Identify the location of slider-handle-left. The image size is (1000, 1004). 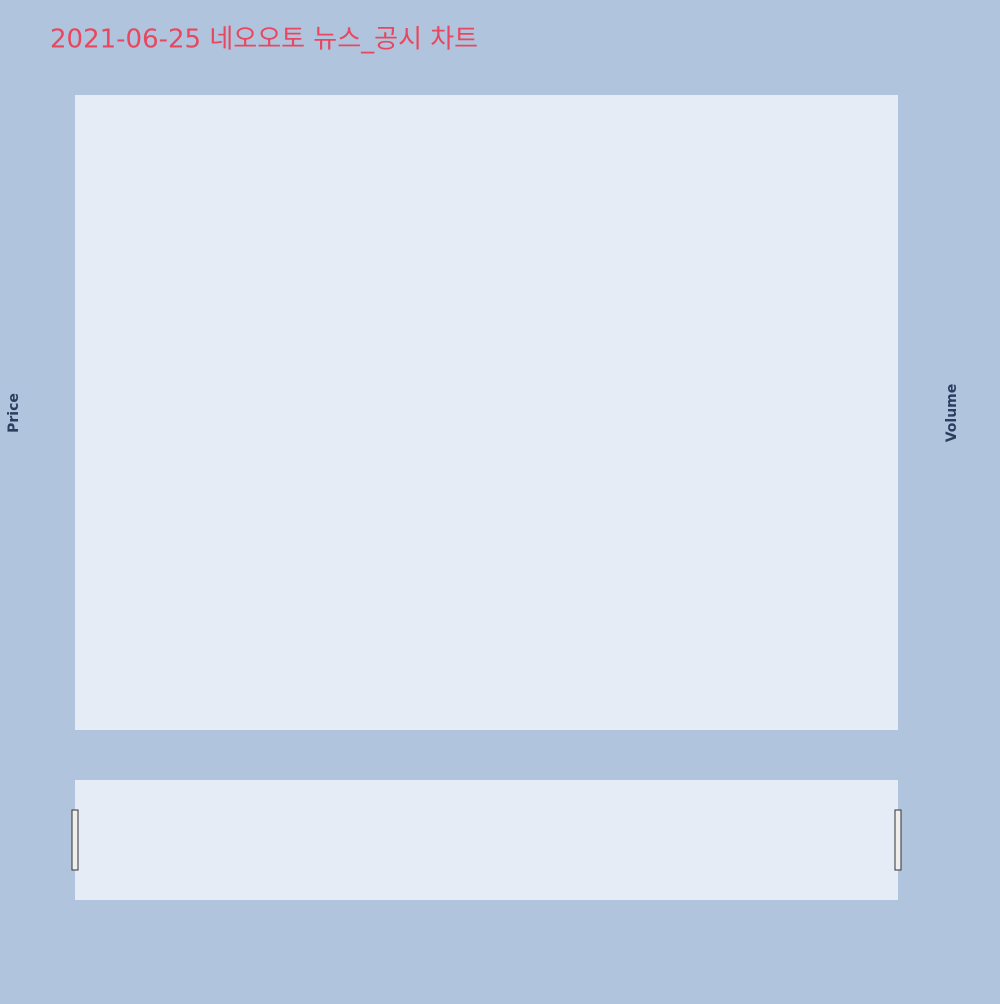
(75, 840).